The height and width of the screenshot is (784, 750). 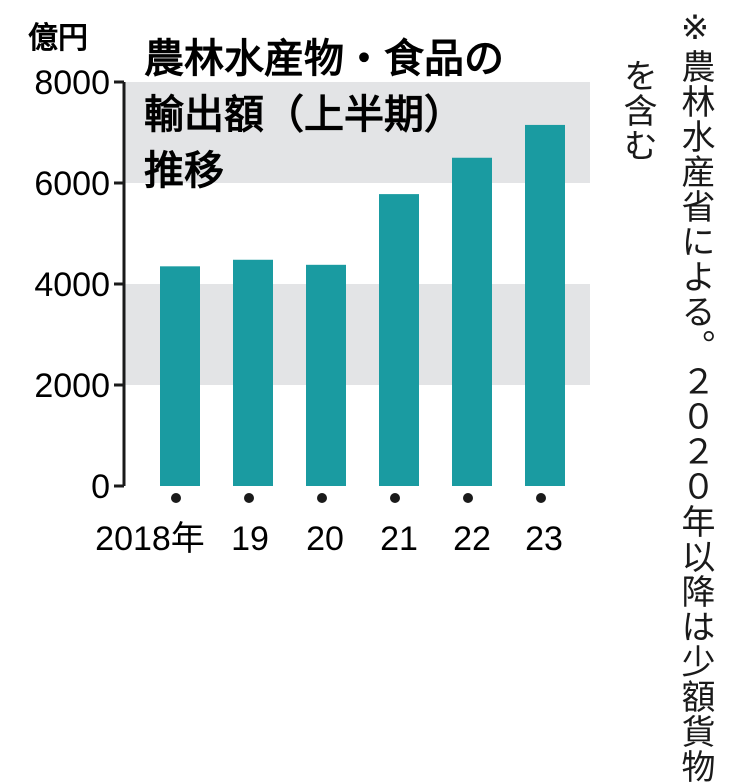 I want to click on y-tick-label: 8000, so click(x=72, y=83).